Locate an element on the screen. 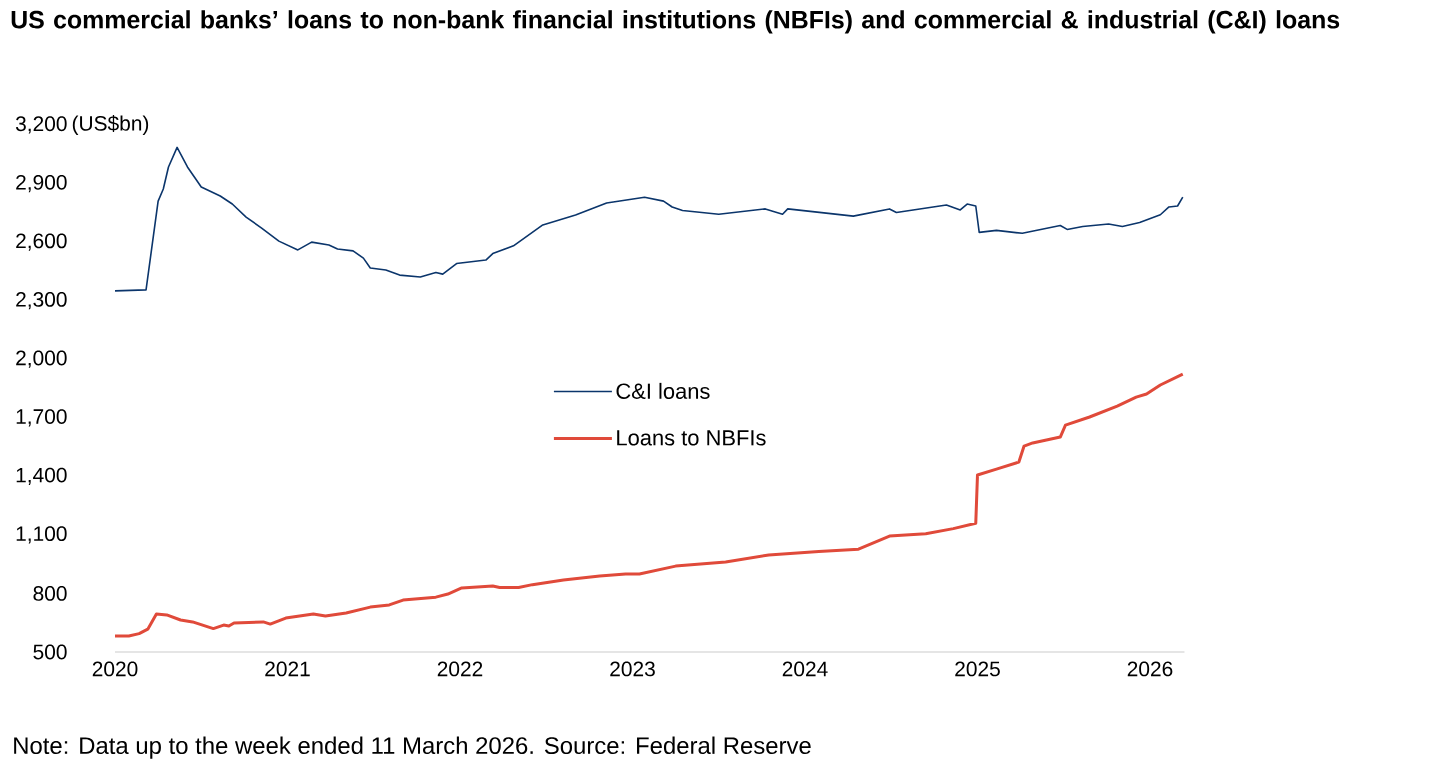 This screenshot has width=1456, height=773. y-tick-label: 2,000 is located at coordinates (41, 359).